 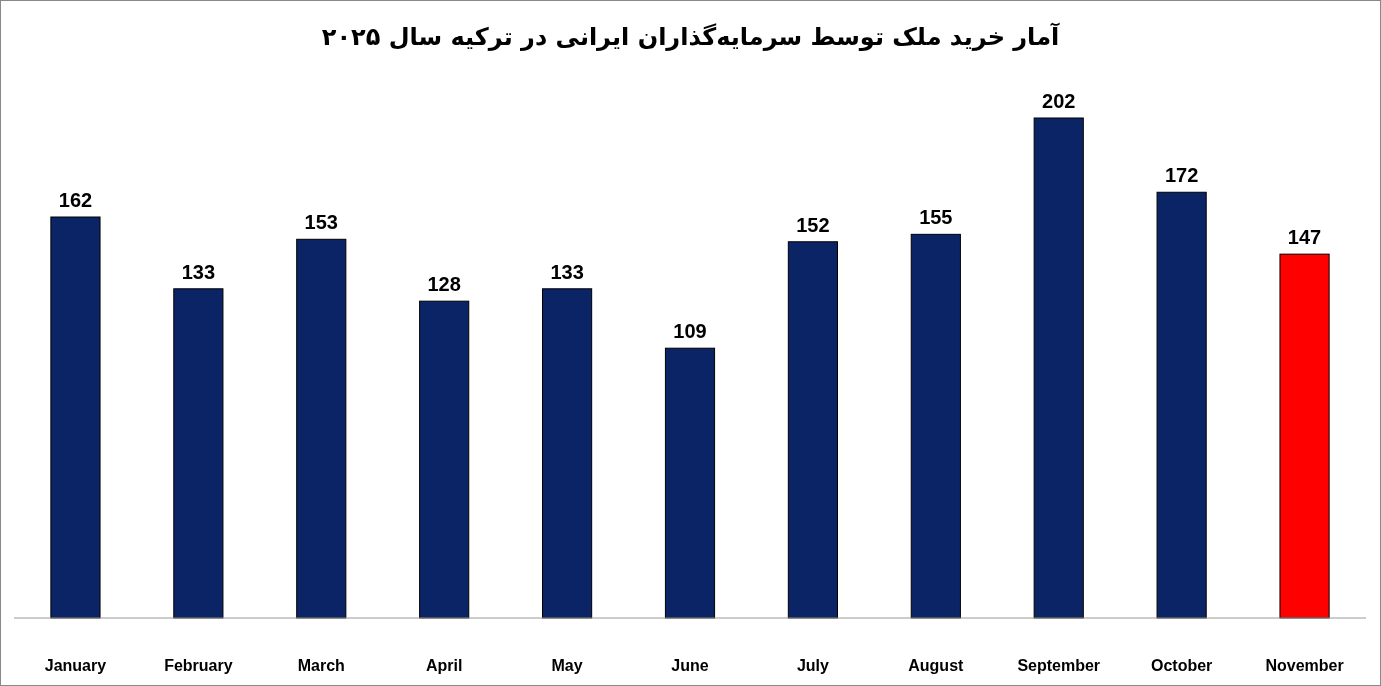 I want to click on chart-title: آمار خرید ملک توسط سرمایه‌گذاران ایرانی در ترکیه سال ۲۰۲۵, so click(x=690, y=36).